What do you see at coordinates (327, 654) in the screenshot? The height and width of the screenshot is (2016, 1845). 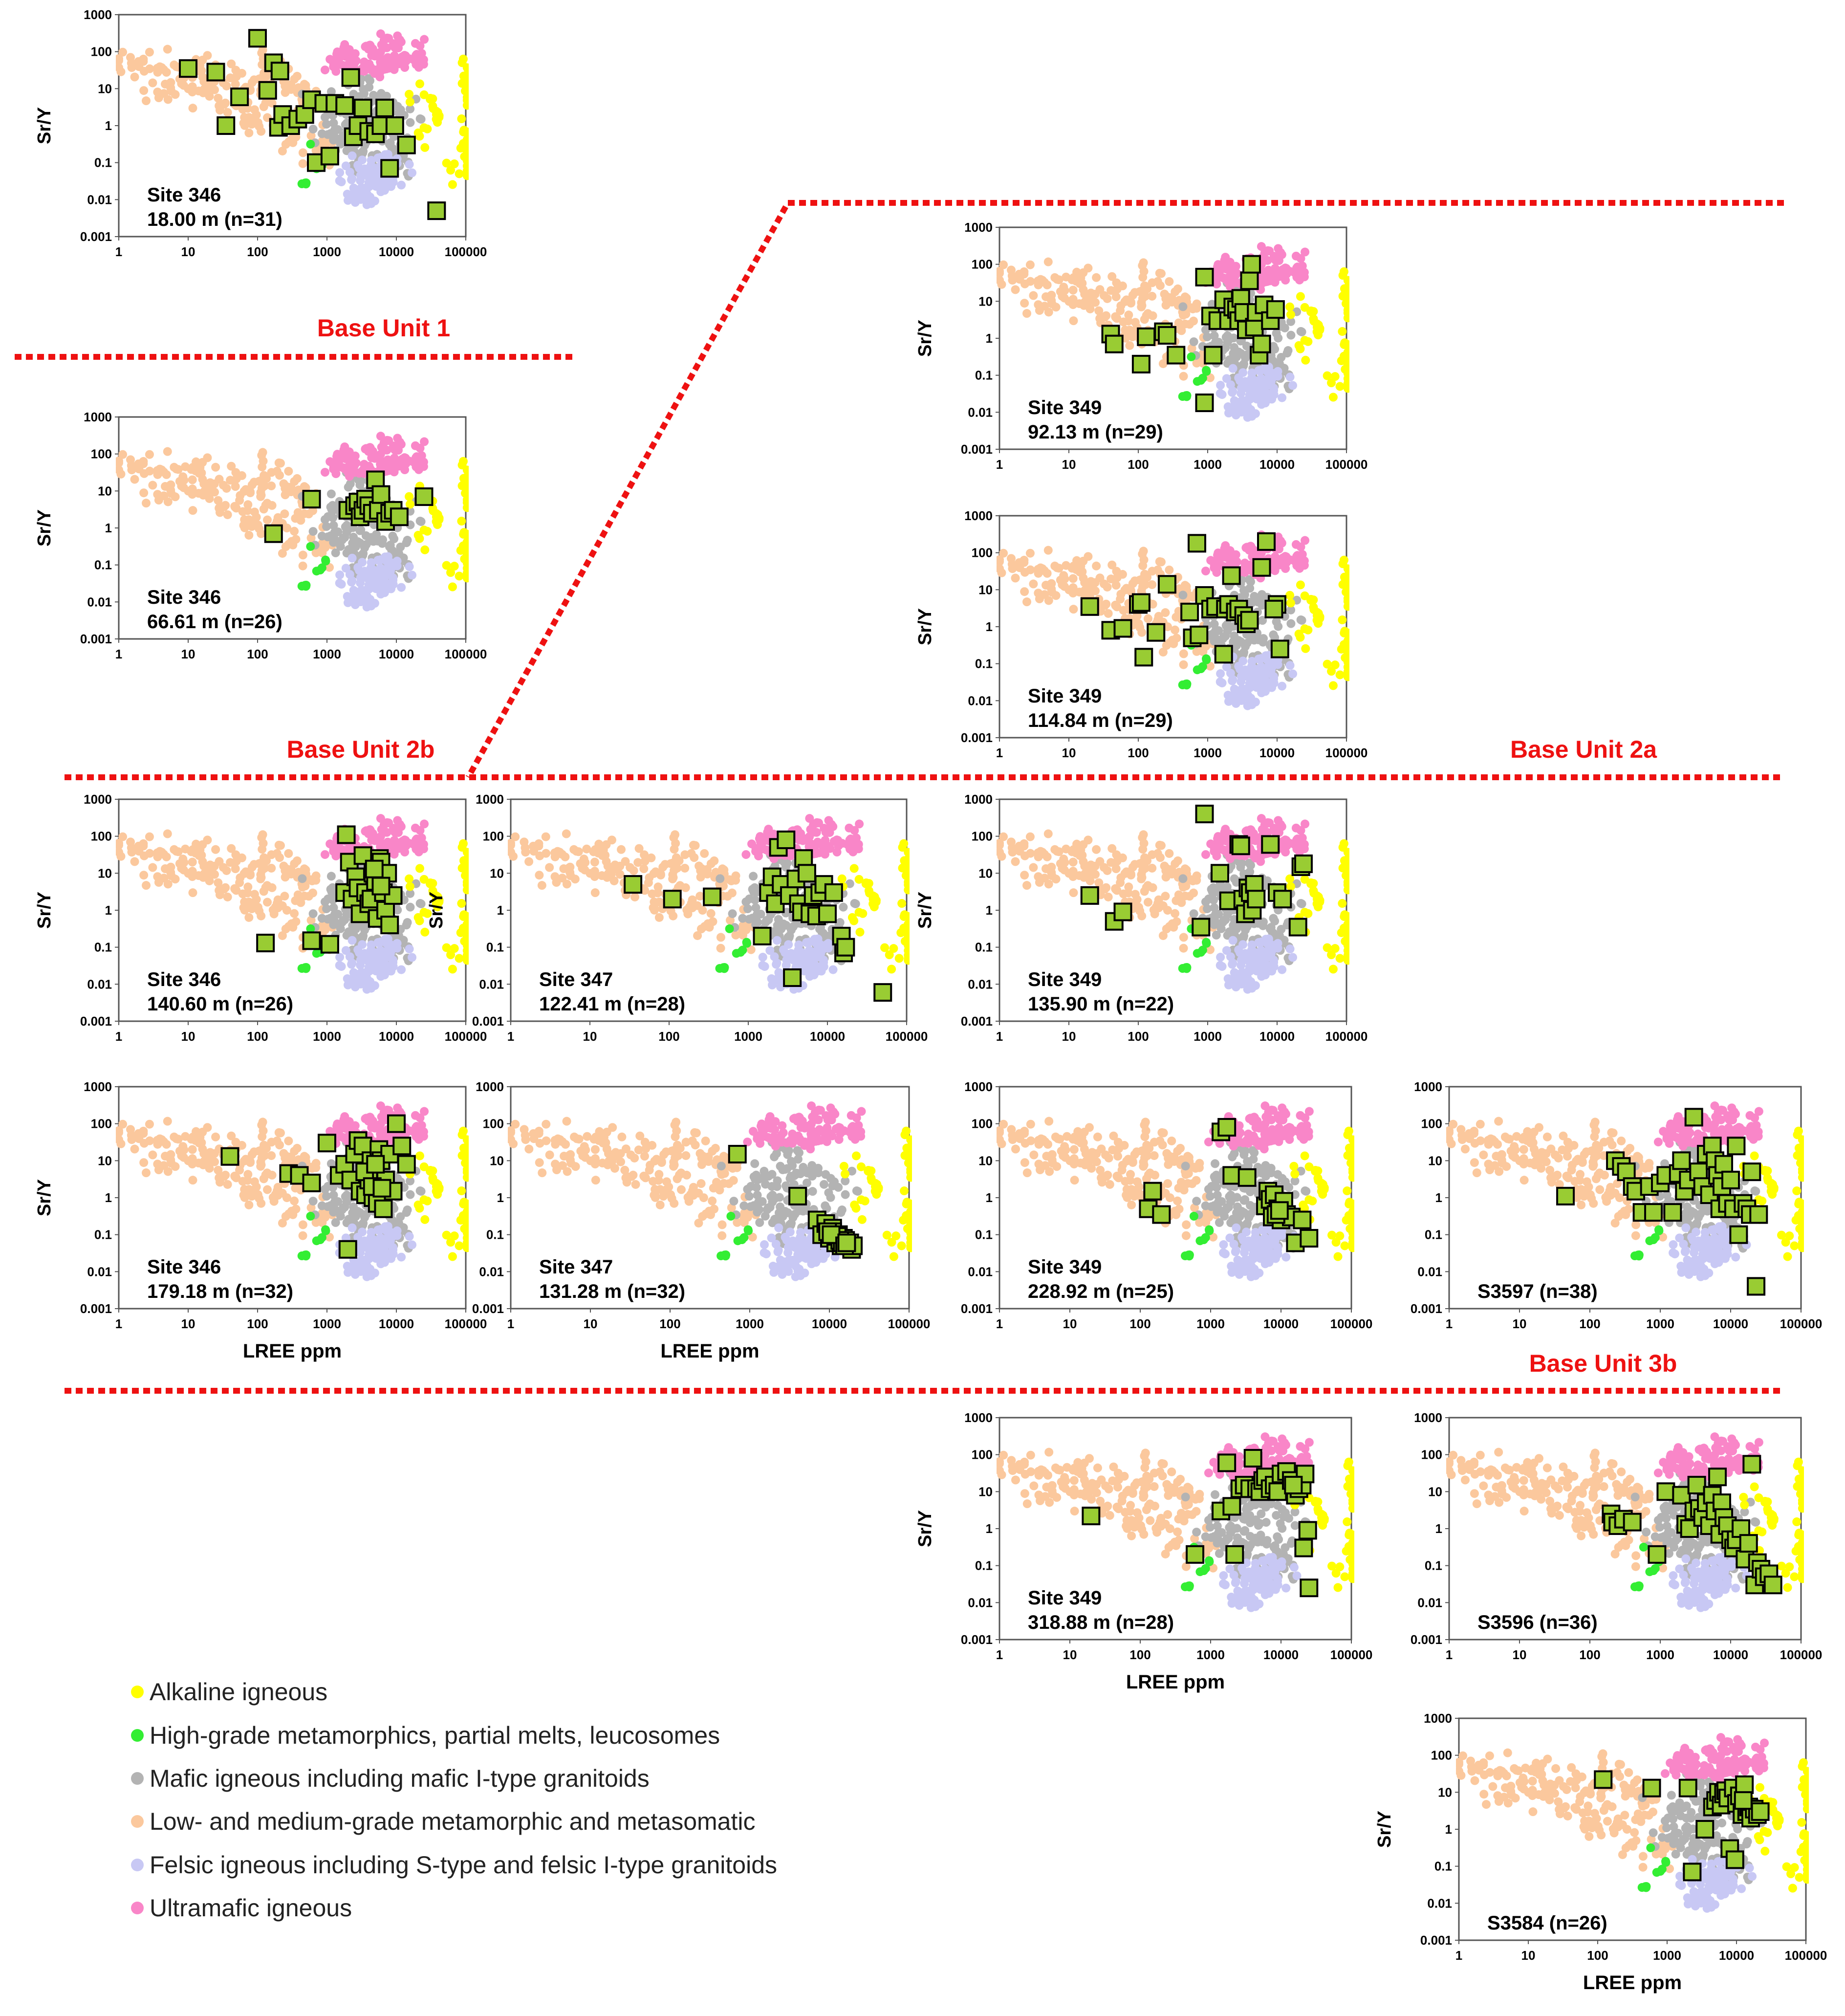 I see `x-tick-label: 1000` at bounding box center [327, 654].